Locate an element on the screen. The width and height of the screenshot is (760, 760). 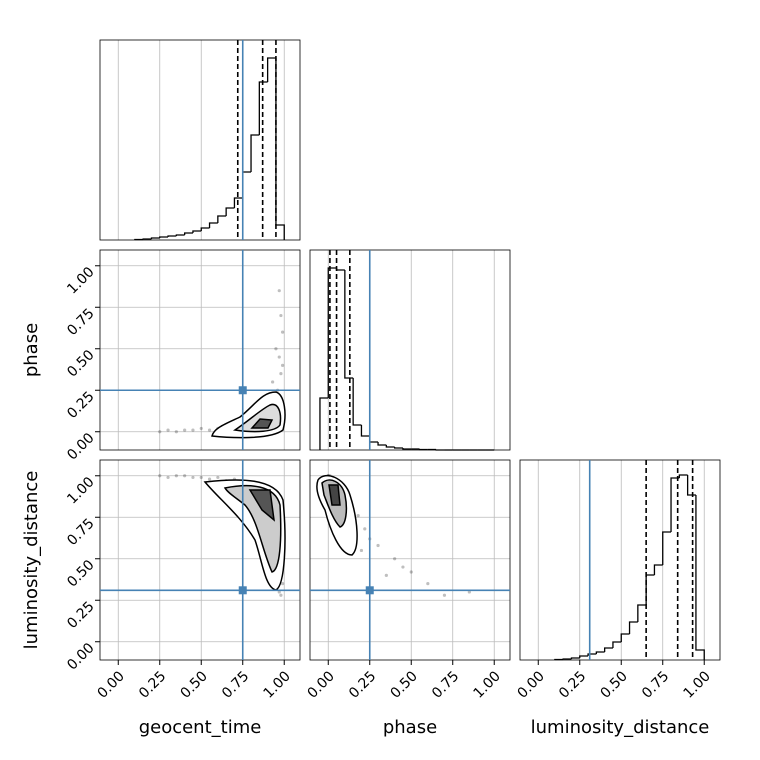
contour is located at coordinates (262, 423).